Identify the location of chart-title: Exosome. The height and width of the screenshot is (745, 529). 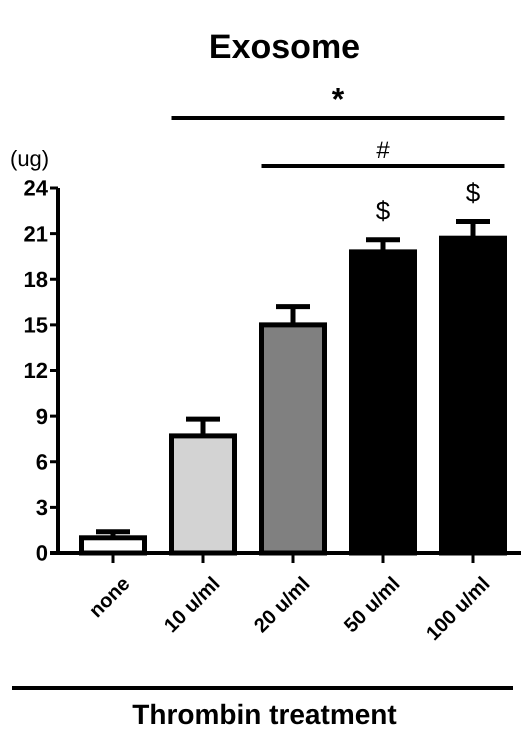
(284, 47).